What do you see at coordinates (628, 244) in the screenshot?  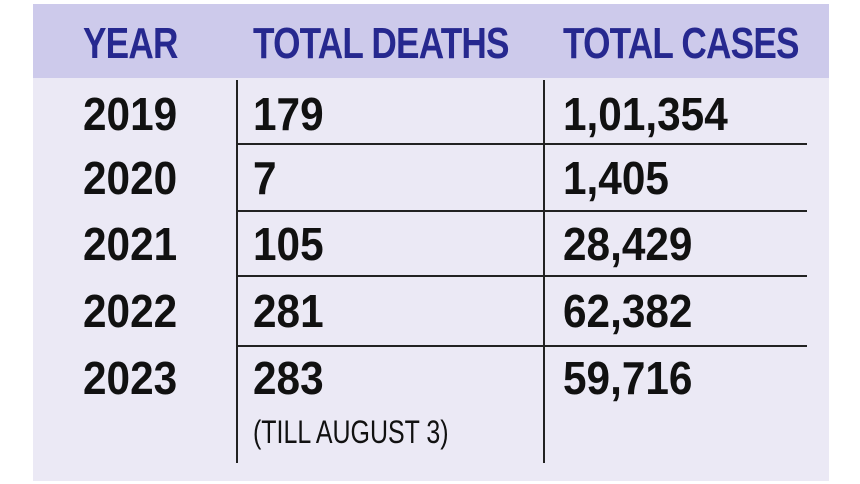 I see `cases-cell: 28,429` at bounding box center [628, 244].